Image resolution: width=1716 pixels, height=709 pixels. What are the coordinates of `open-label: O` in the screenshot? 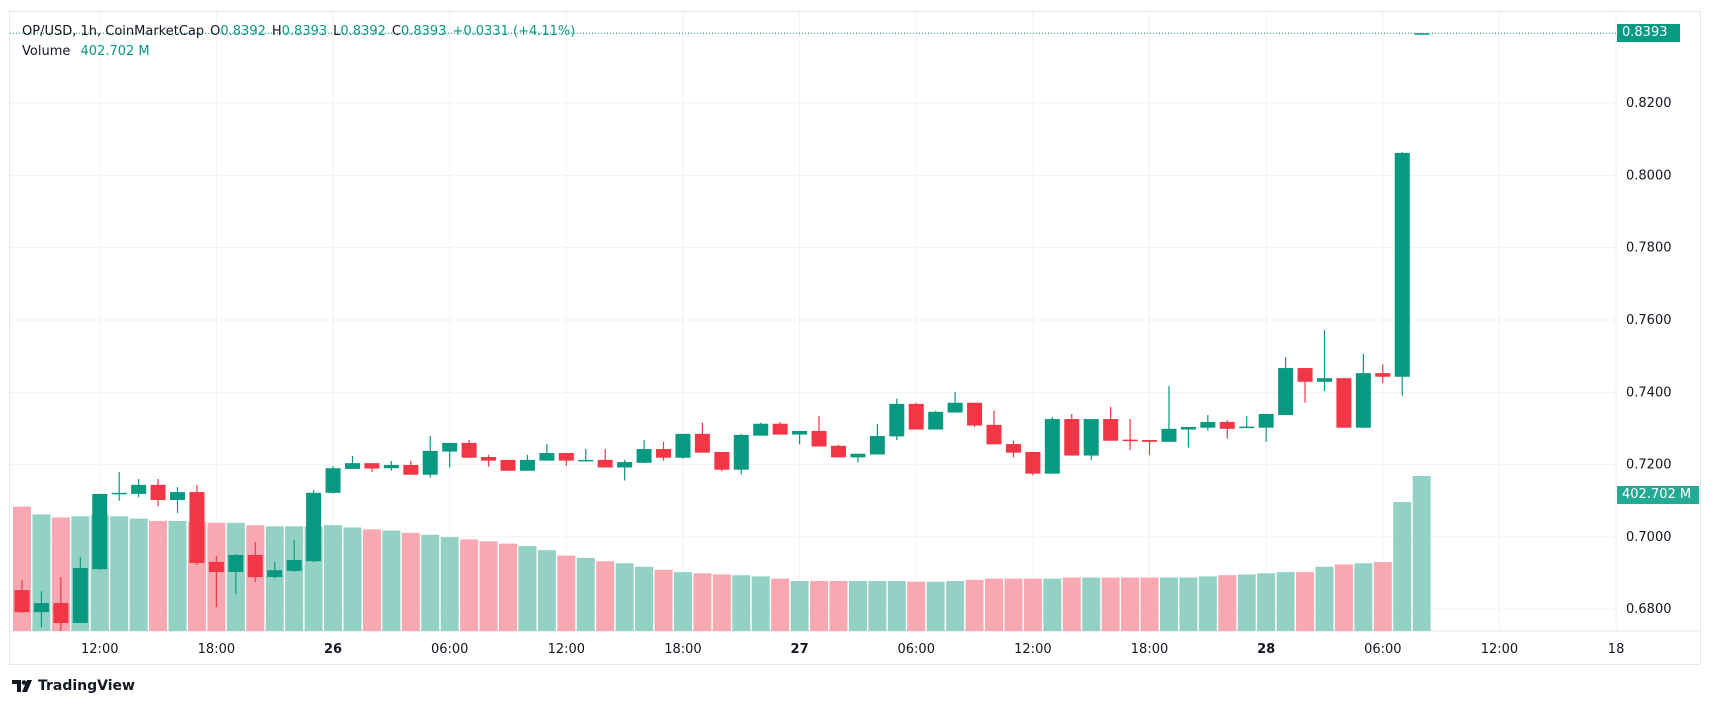 It's located at (215, 31).